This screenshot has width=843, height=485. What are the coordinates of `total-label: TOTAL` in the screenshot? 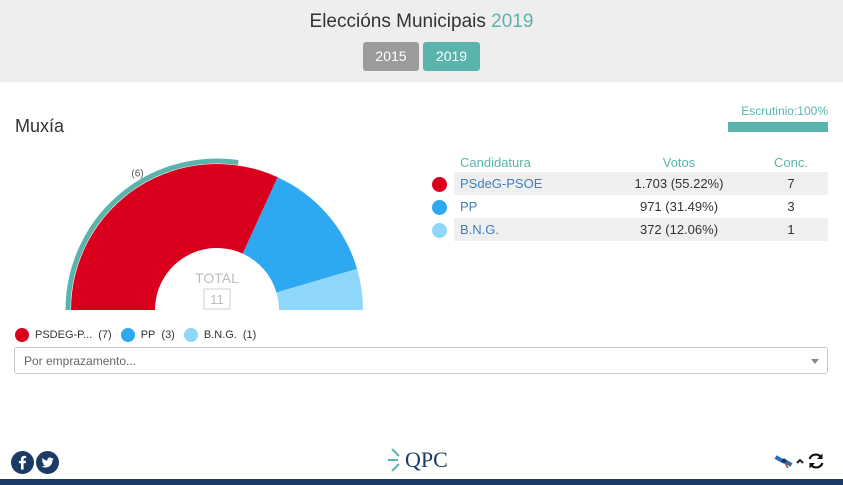 It's located at (217, 278).